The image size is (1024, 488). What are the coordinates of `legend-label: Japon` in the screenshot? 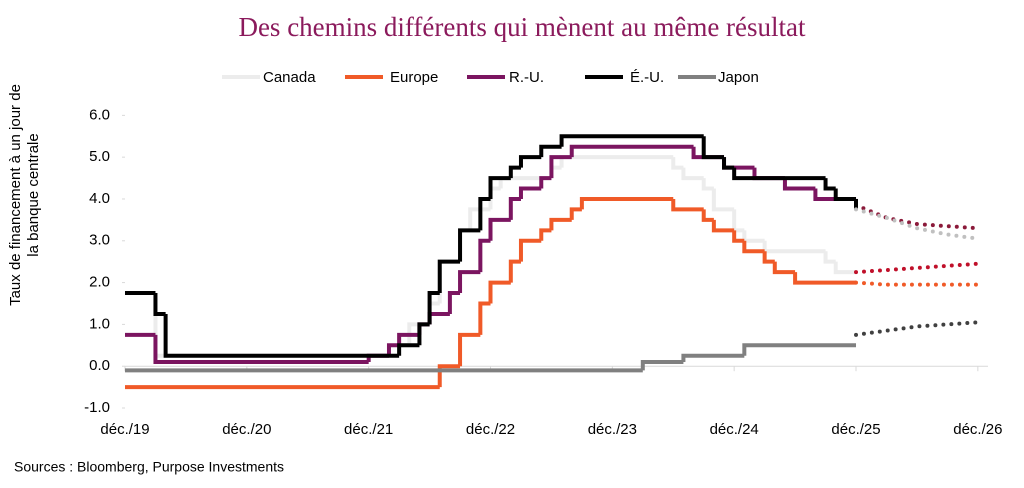 It's located at (738, 77).